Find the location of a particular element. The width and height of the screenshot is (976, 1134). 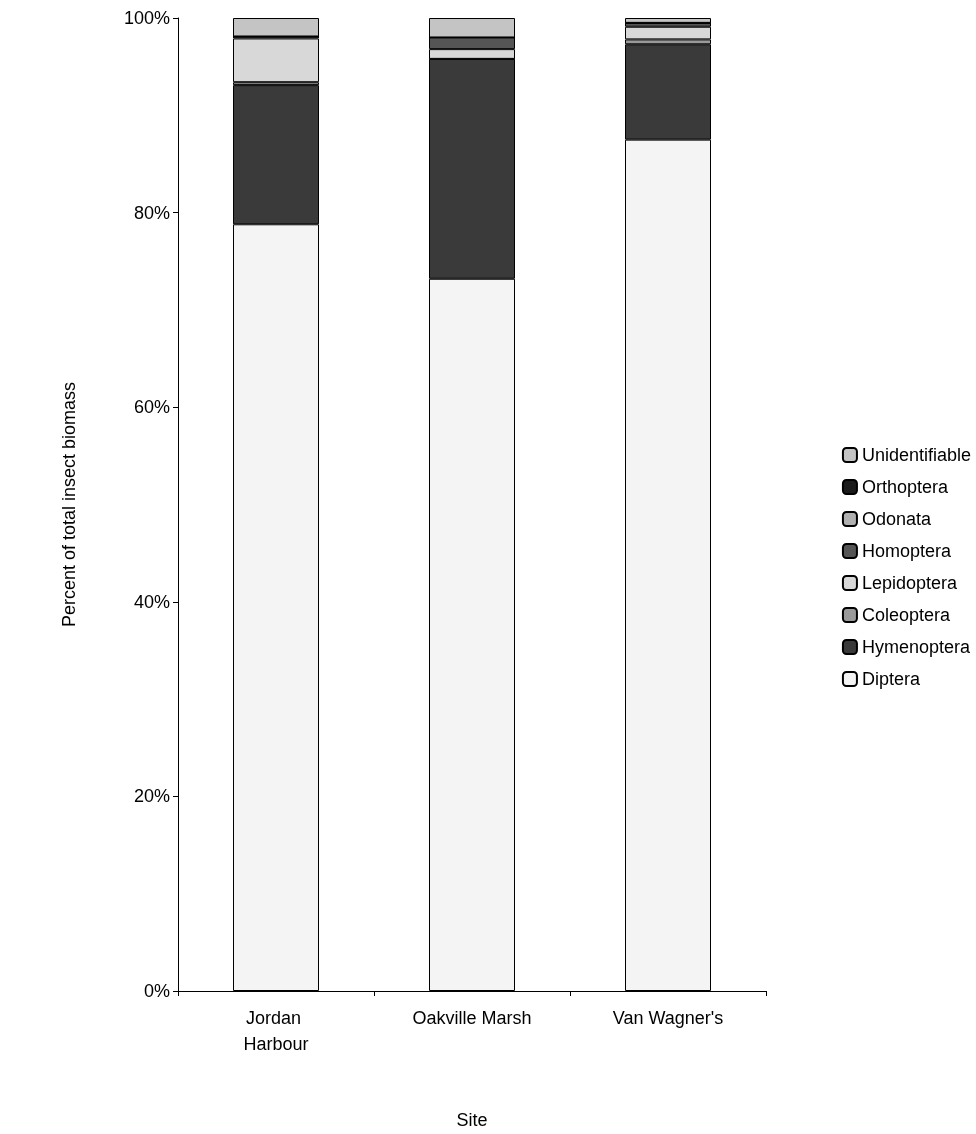

y-tick-label: 80% is located at coordinates (151, 212).